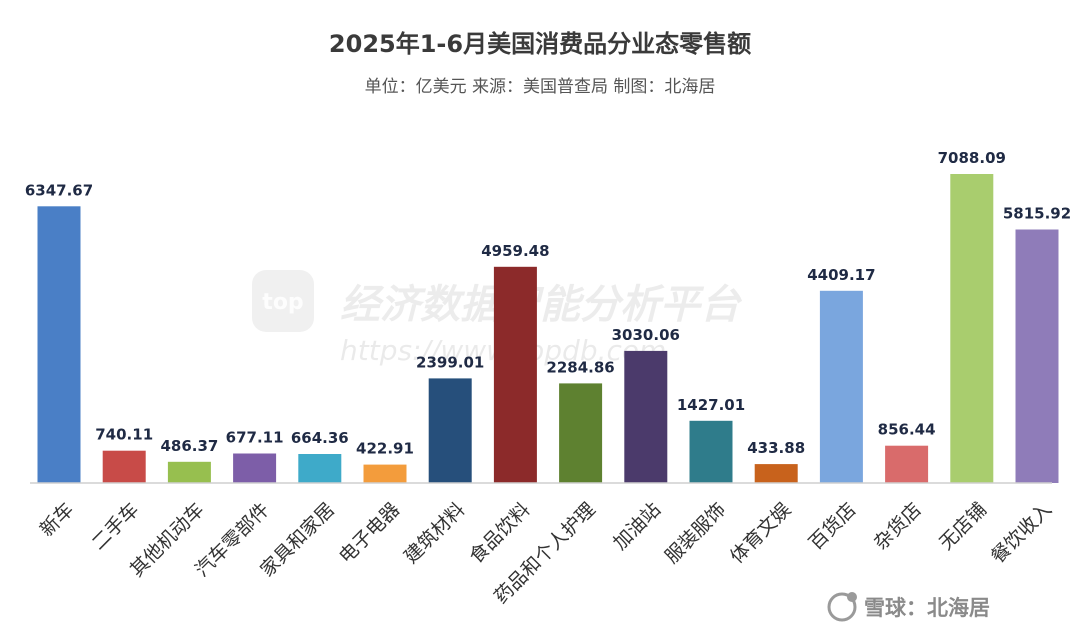 The width and height of the screenshot is (1080, 642). What do you see at coordinates (541, 305) in the screenshot?
I see `watermark-text: 经济数据智能分析平台` at bounding box center [541, 305].